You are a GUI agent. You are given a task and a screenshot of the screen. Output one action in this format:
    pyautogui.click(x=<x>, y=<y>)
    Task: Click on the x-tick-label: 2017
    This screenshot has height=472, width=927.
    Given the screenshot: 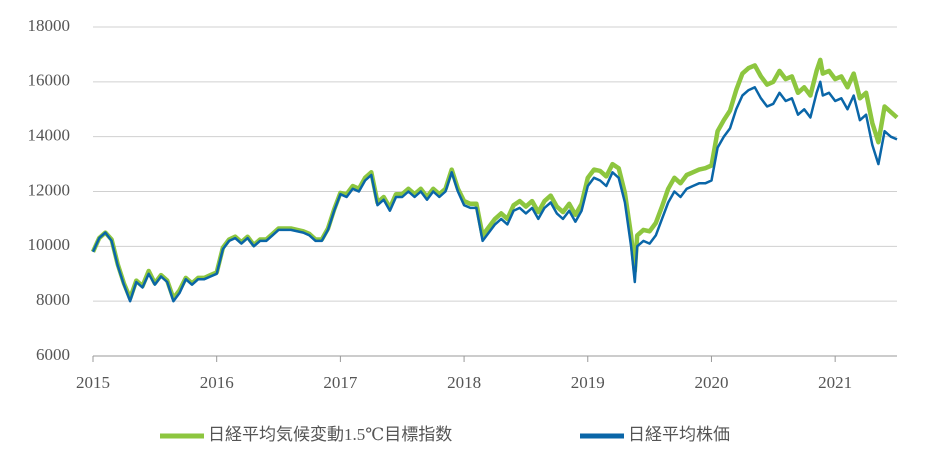 What is the action you would take?
    pyautogui.click(x=340, y=382)
    